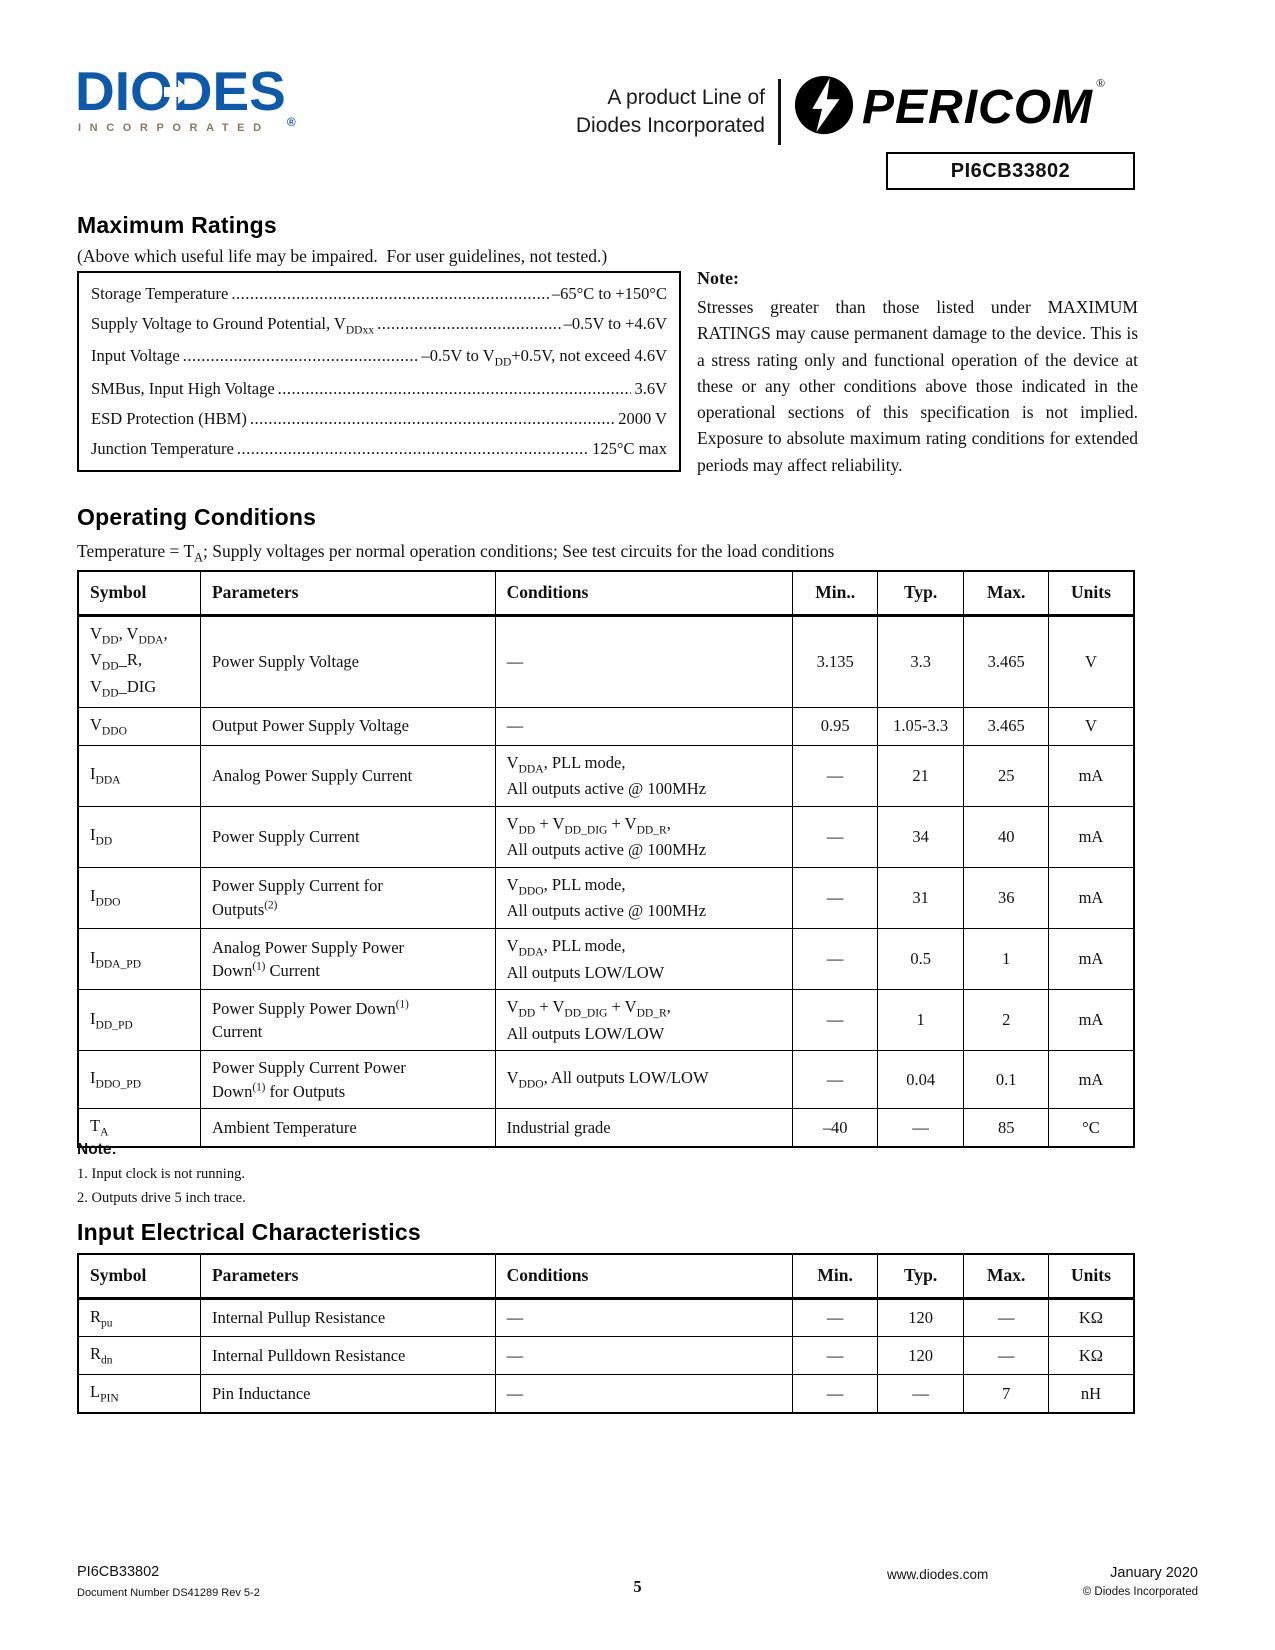 The width and height of the screenshot is (1275, 1650). Describe the element at coordinates (347, 1317) in the screenshot. I see `parameters-cell: Internal Pullup Resistance` at that location.